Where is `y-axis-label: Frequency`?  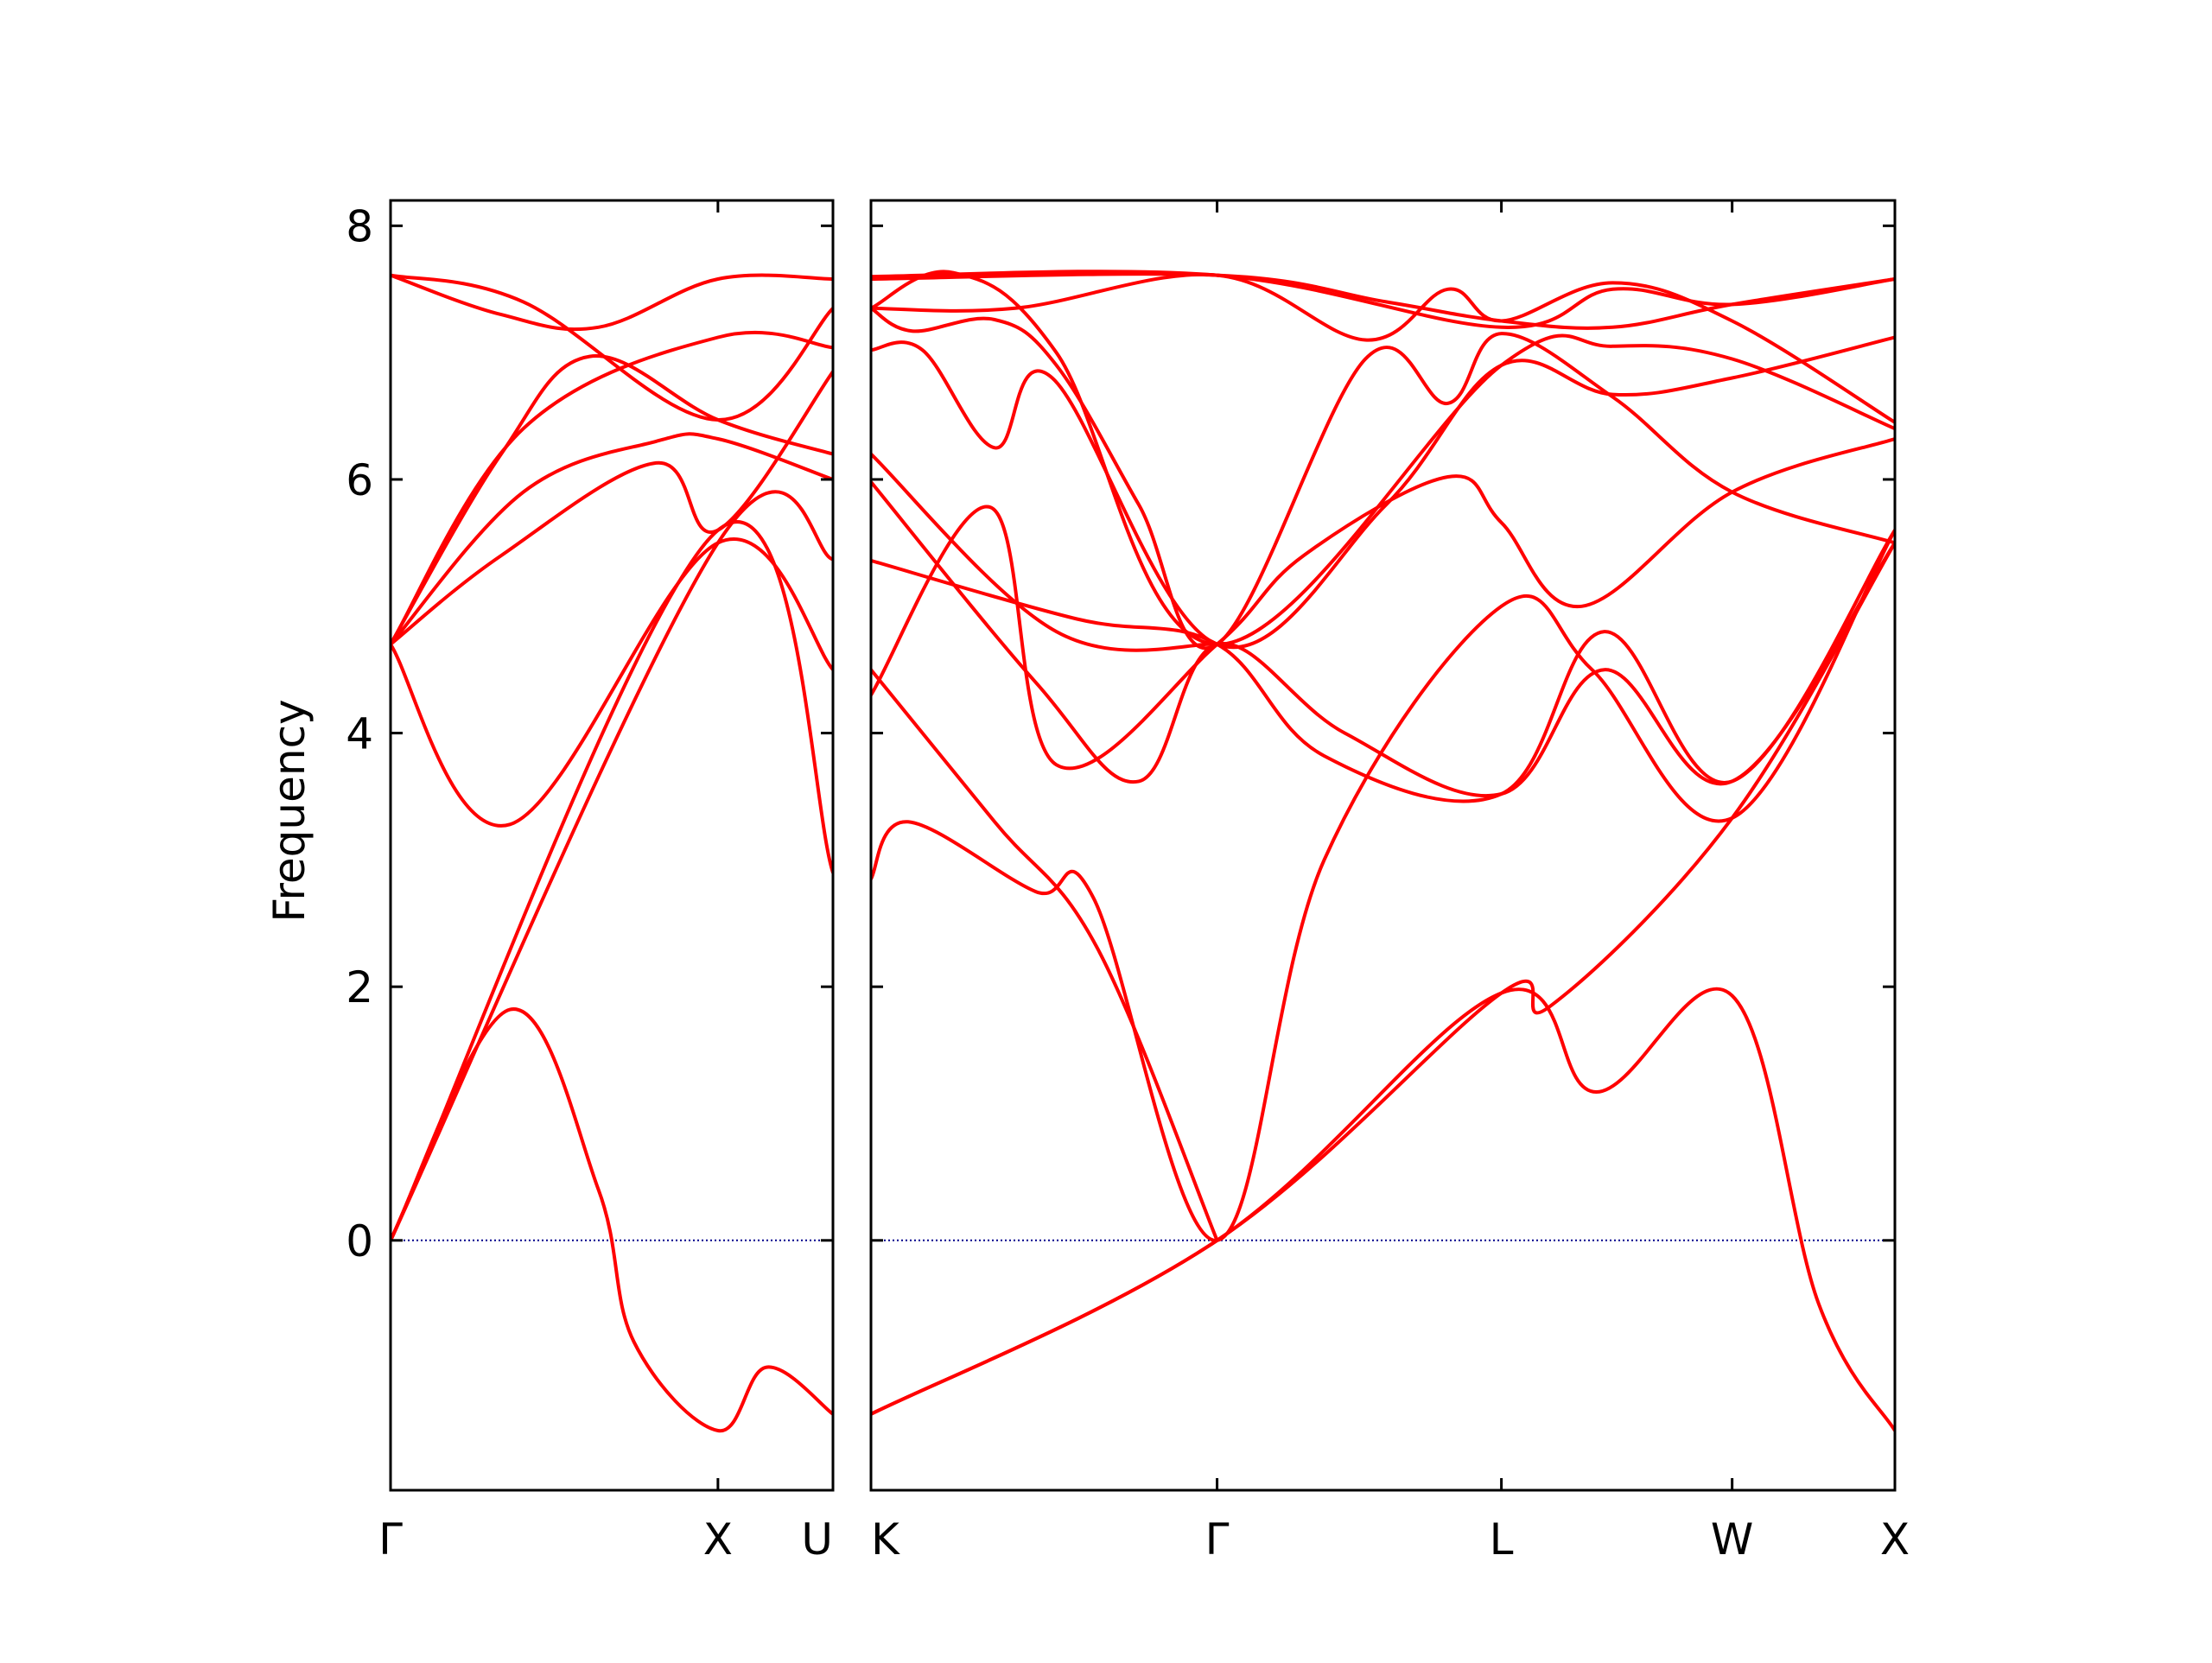
y-axis-label: Frequency is located at coordinates (289, 810).